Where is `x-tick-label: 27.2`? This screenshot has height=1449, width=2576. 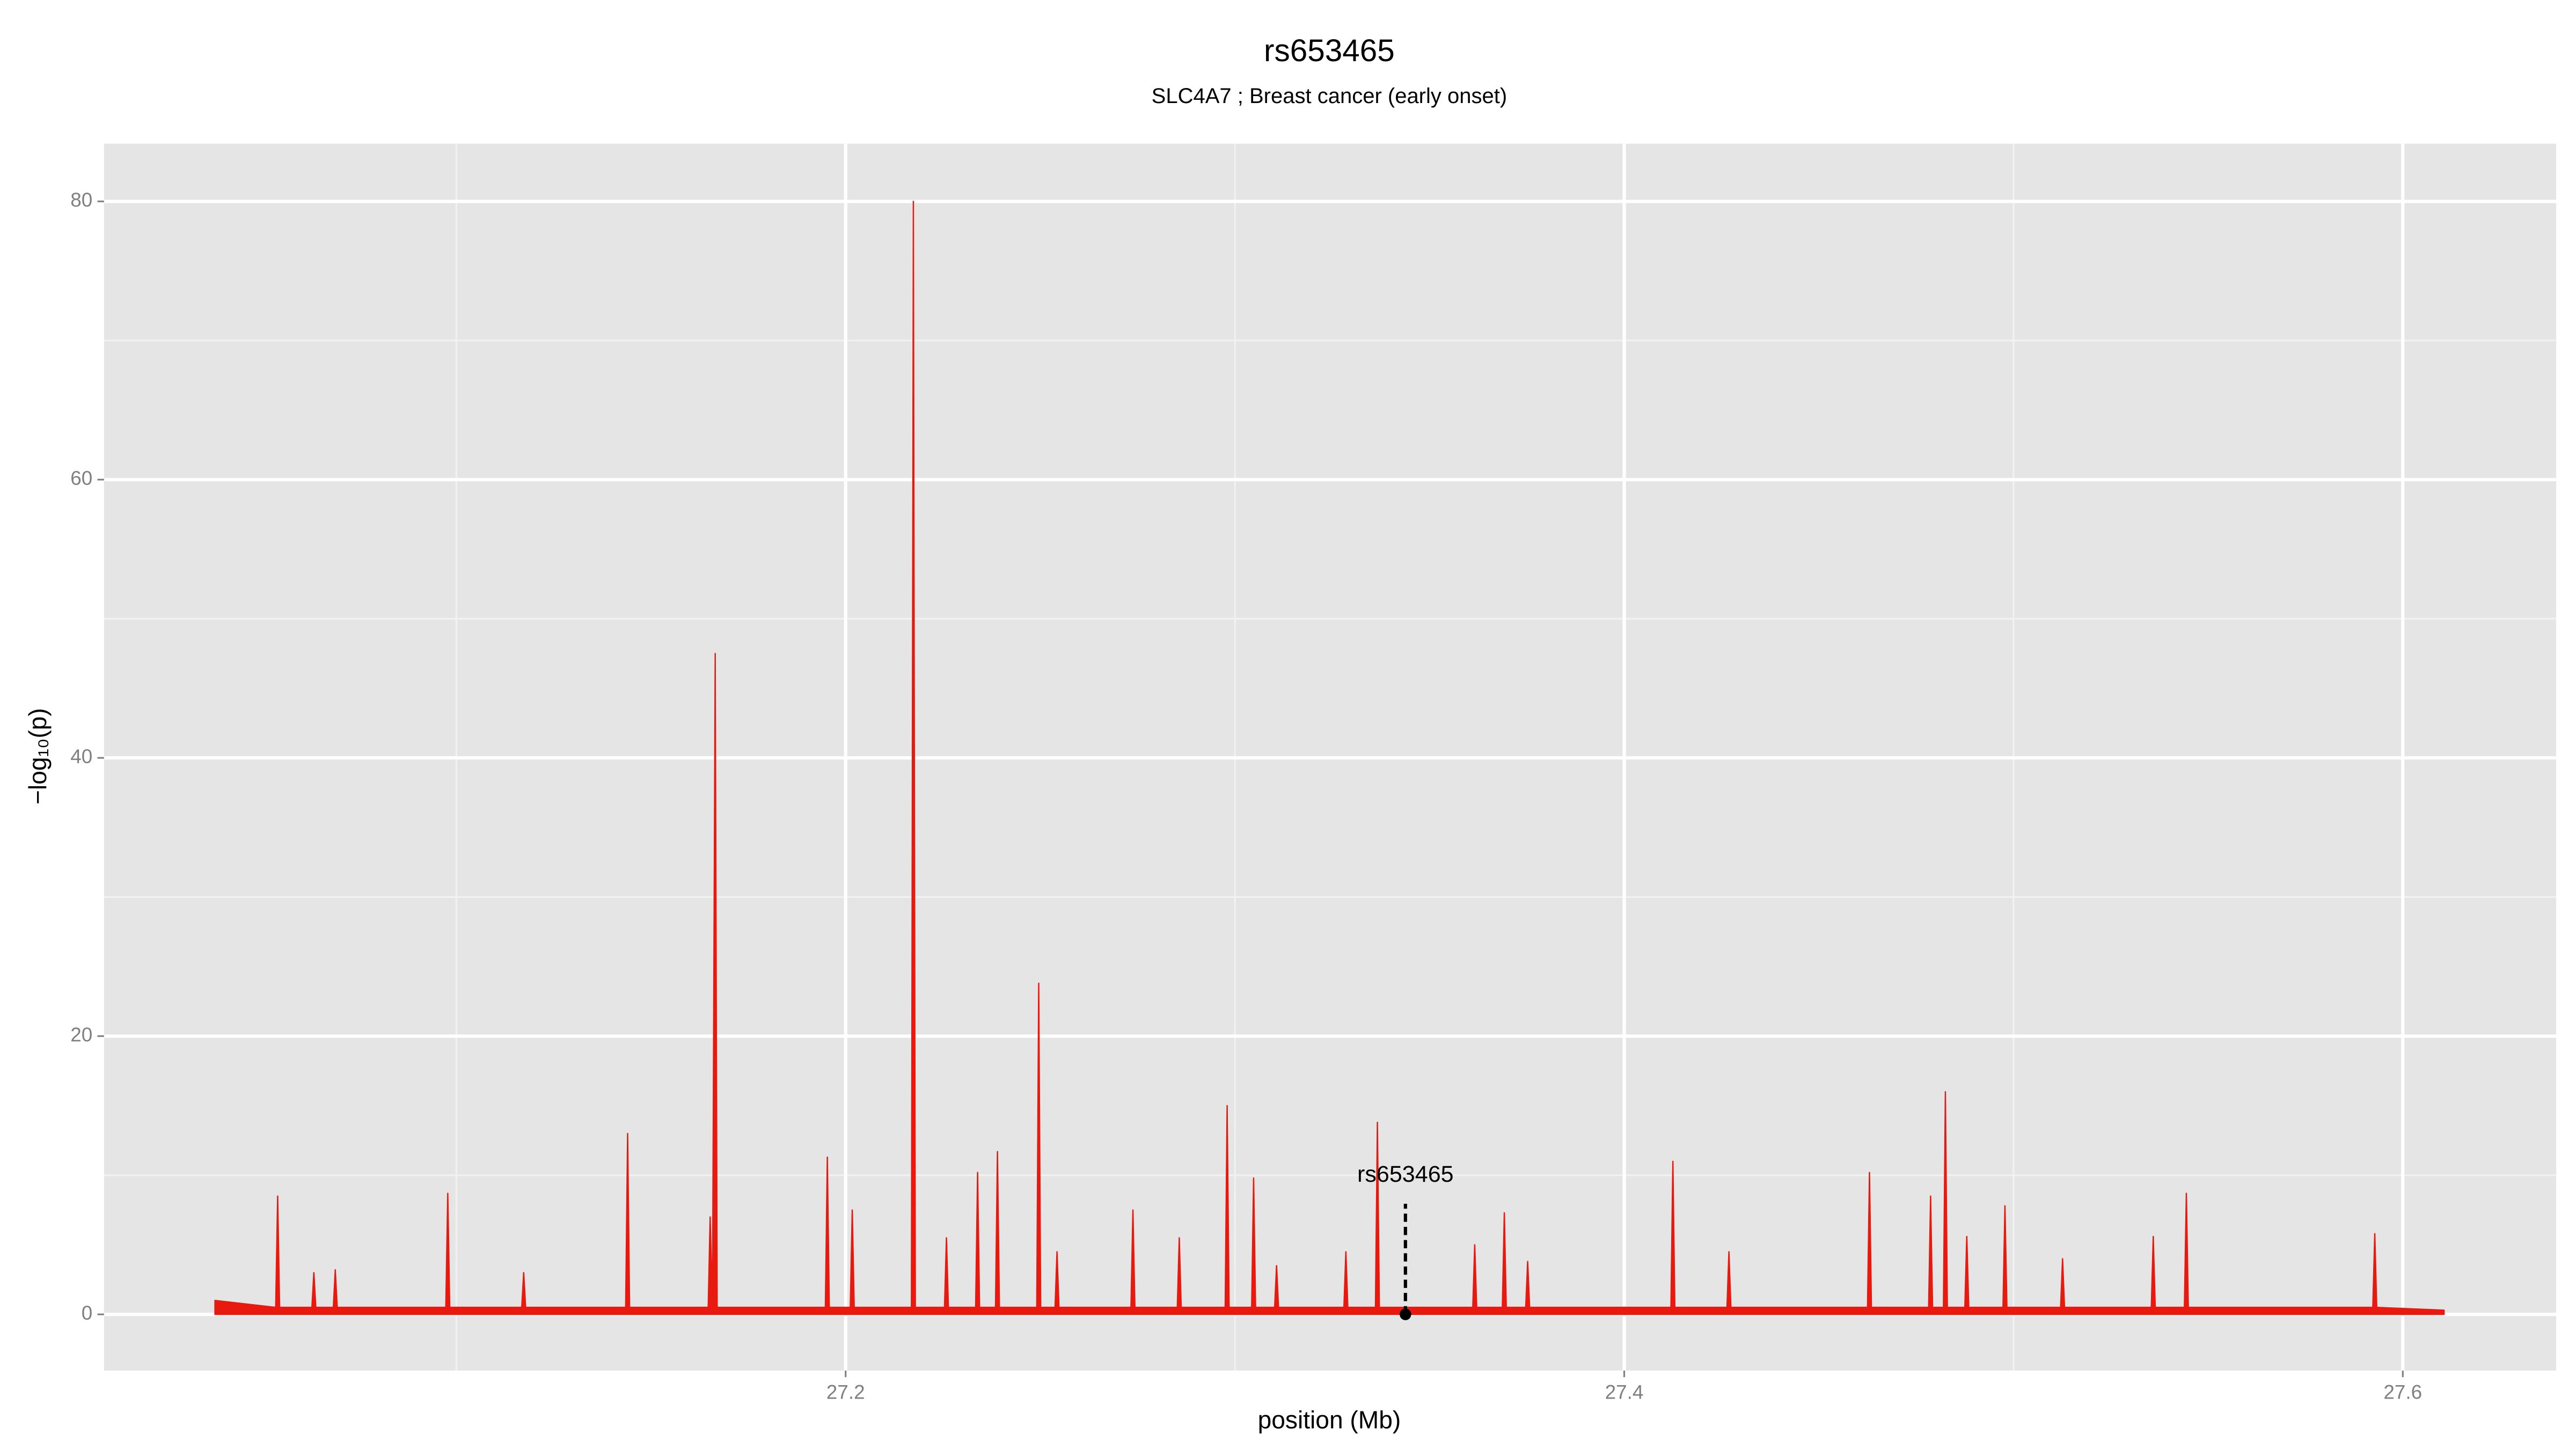
x-tick-label: 27.2 is located at coordinates (845, 1392).